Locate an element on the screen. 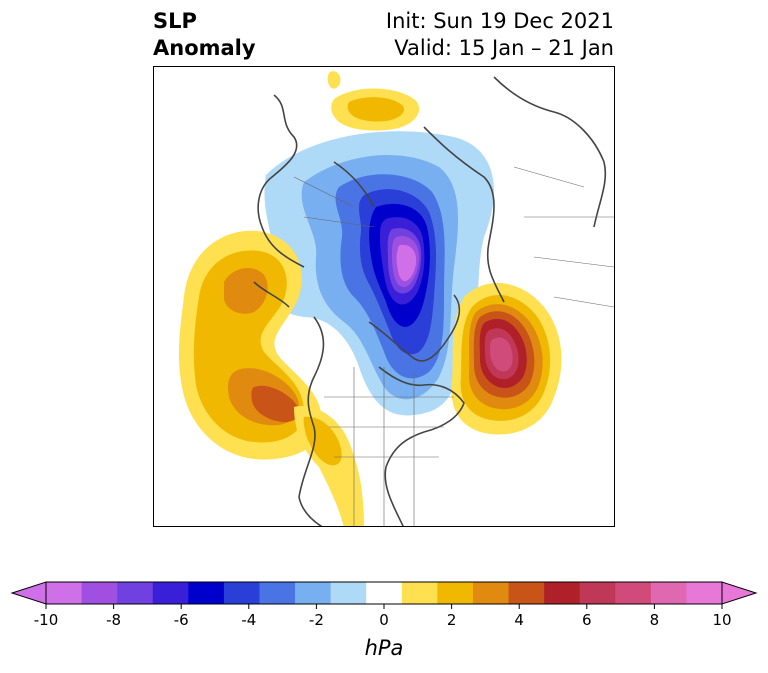 This screenshot has height=673, width=768. title-line-1: SLP is located at coordinates (175, 21).